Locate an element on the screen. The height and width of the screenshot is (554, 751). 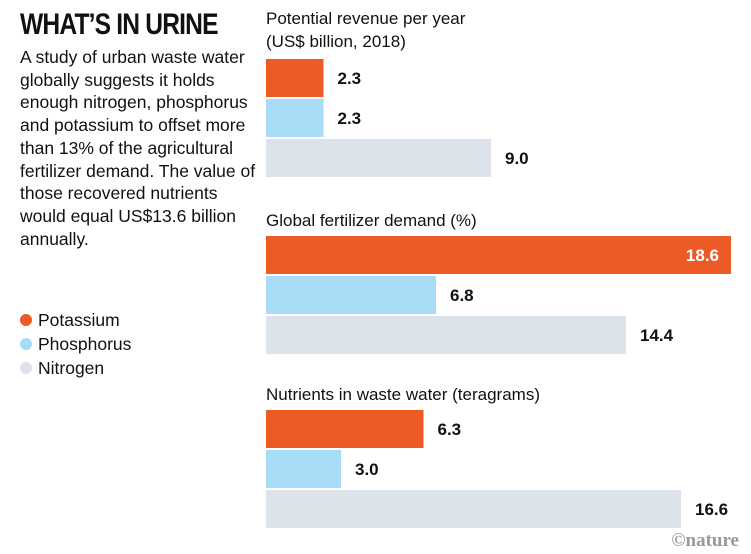
legend-item-phosphorus: Phosphorus is located at coordinates (75, 344).